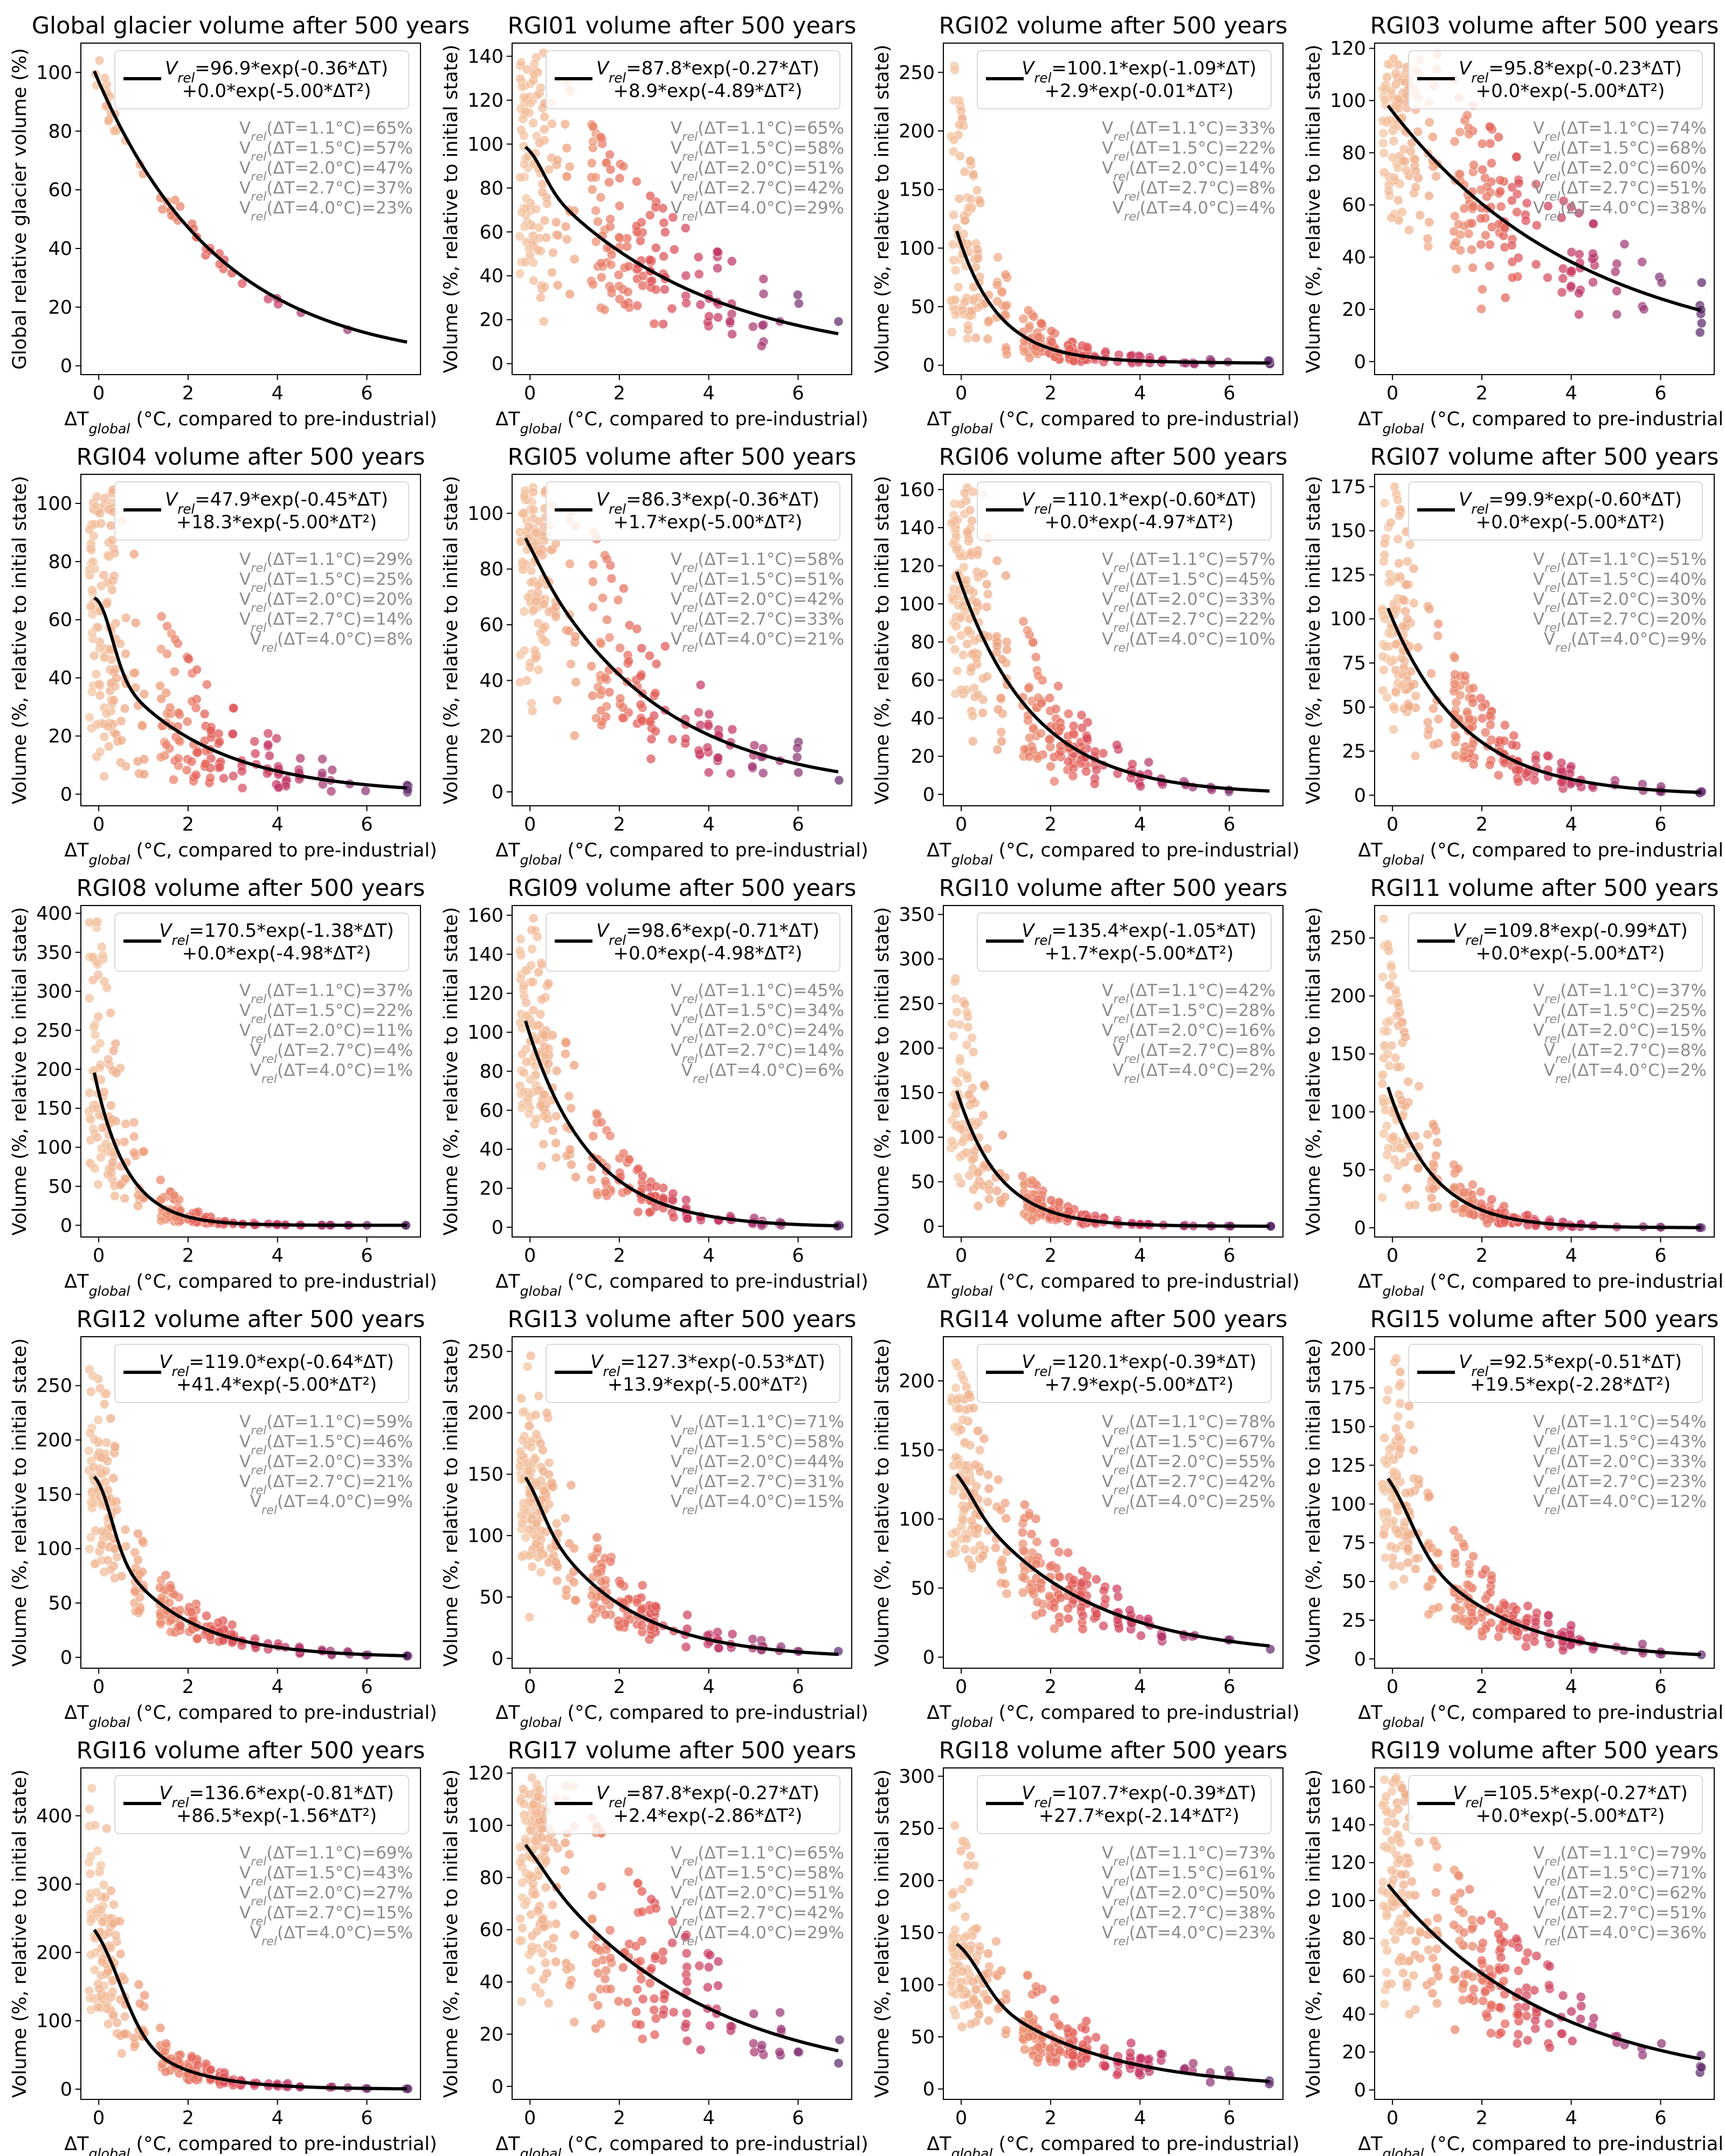 Image resolution: width=1725 pixels, height=2156 pixels. What do you see at coordinates (1543, 1158) in the screenshot?
I see `fit-curve` at bounding box center [1543, 1158].